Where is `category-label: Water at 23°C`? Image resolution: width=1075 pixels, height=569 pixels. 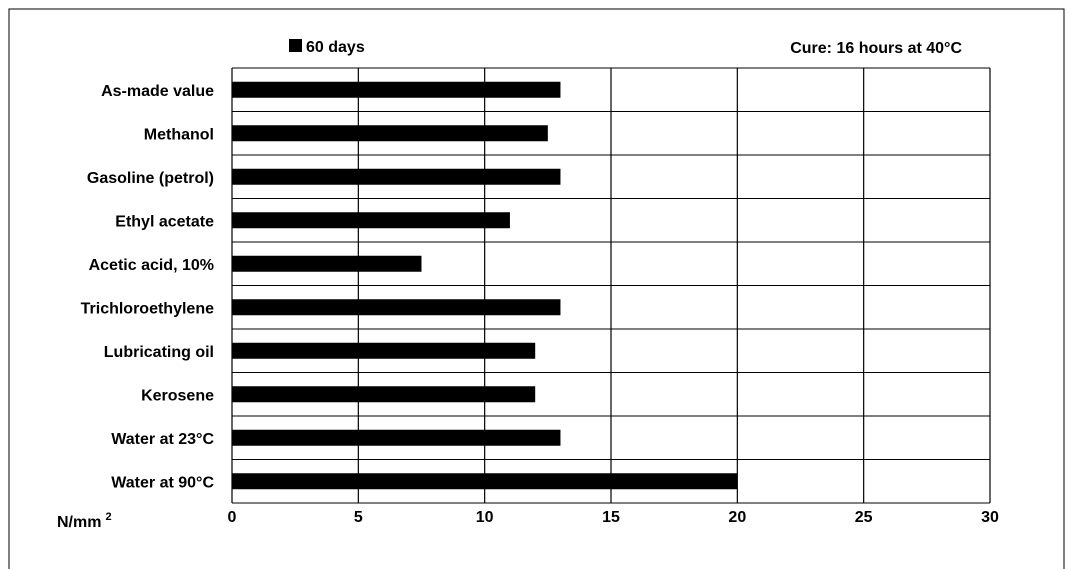
category-label: Water at 23°C is located at coordinates (162, 439).